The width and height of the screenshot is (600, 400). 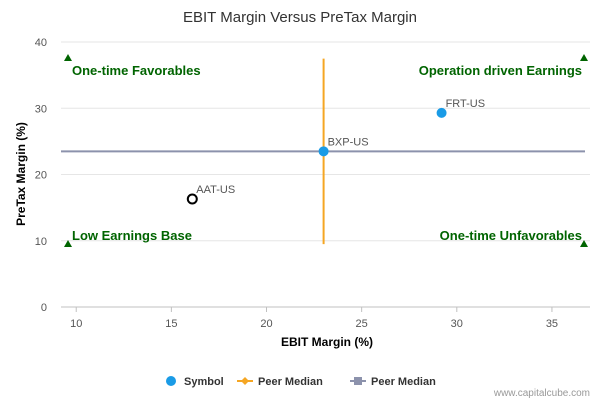 What do you see at coordinates (327, 342) in the screenshot?
I see `x-axis-label: EBIT Margin (%)` at bounding box center [327, 342].